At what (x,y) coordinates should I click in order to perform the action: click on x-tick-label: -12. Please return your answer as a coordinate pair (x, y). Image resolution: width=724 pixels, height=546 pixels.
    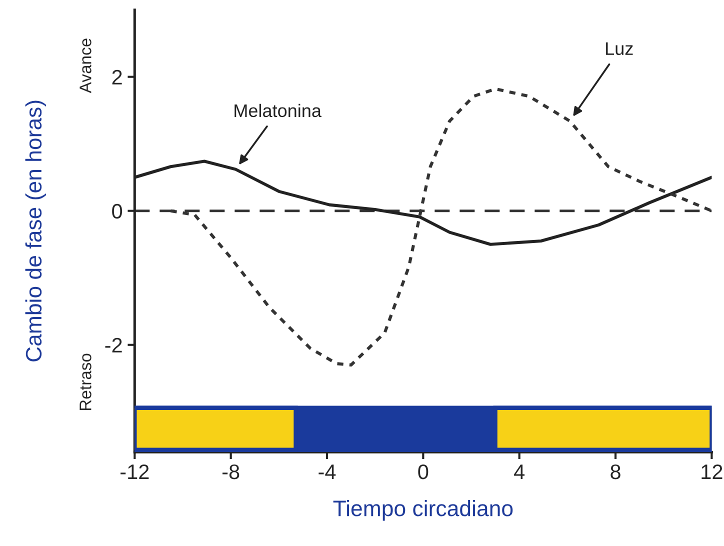
    Looking at the image, I should click on (134, 471).